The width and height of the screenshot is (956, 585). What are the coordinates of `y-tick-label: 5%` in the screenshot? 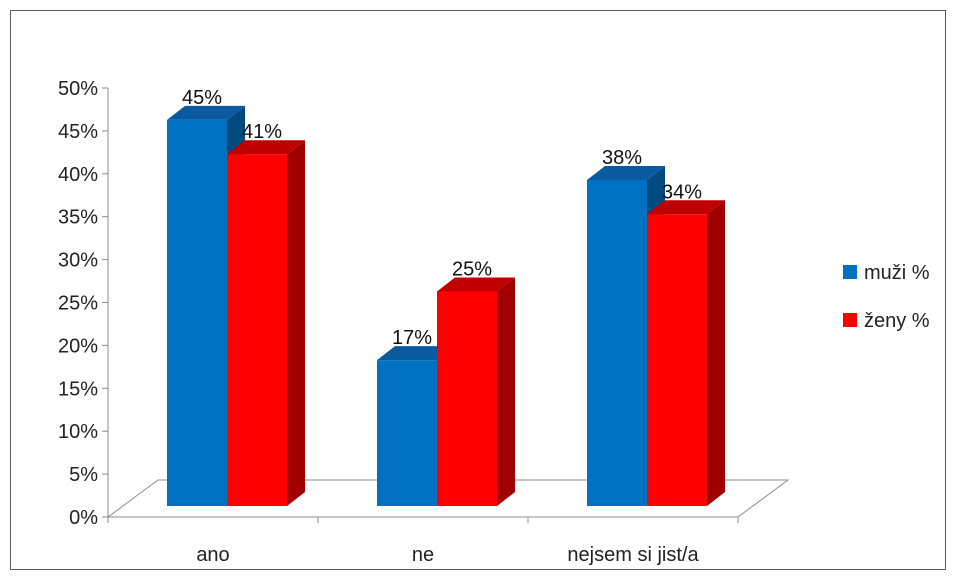 It's located at (83, 475).